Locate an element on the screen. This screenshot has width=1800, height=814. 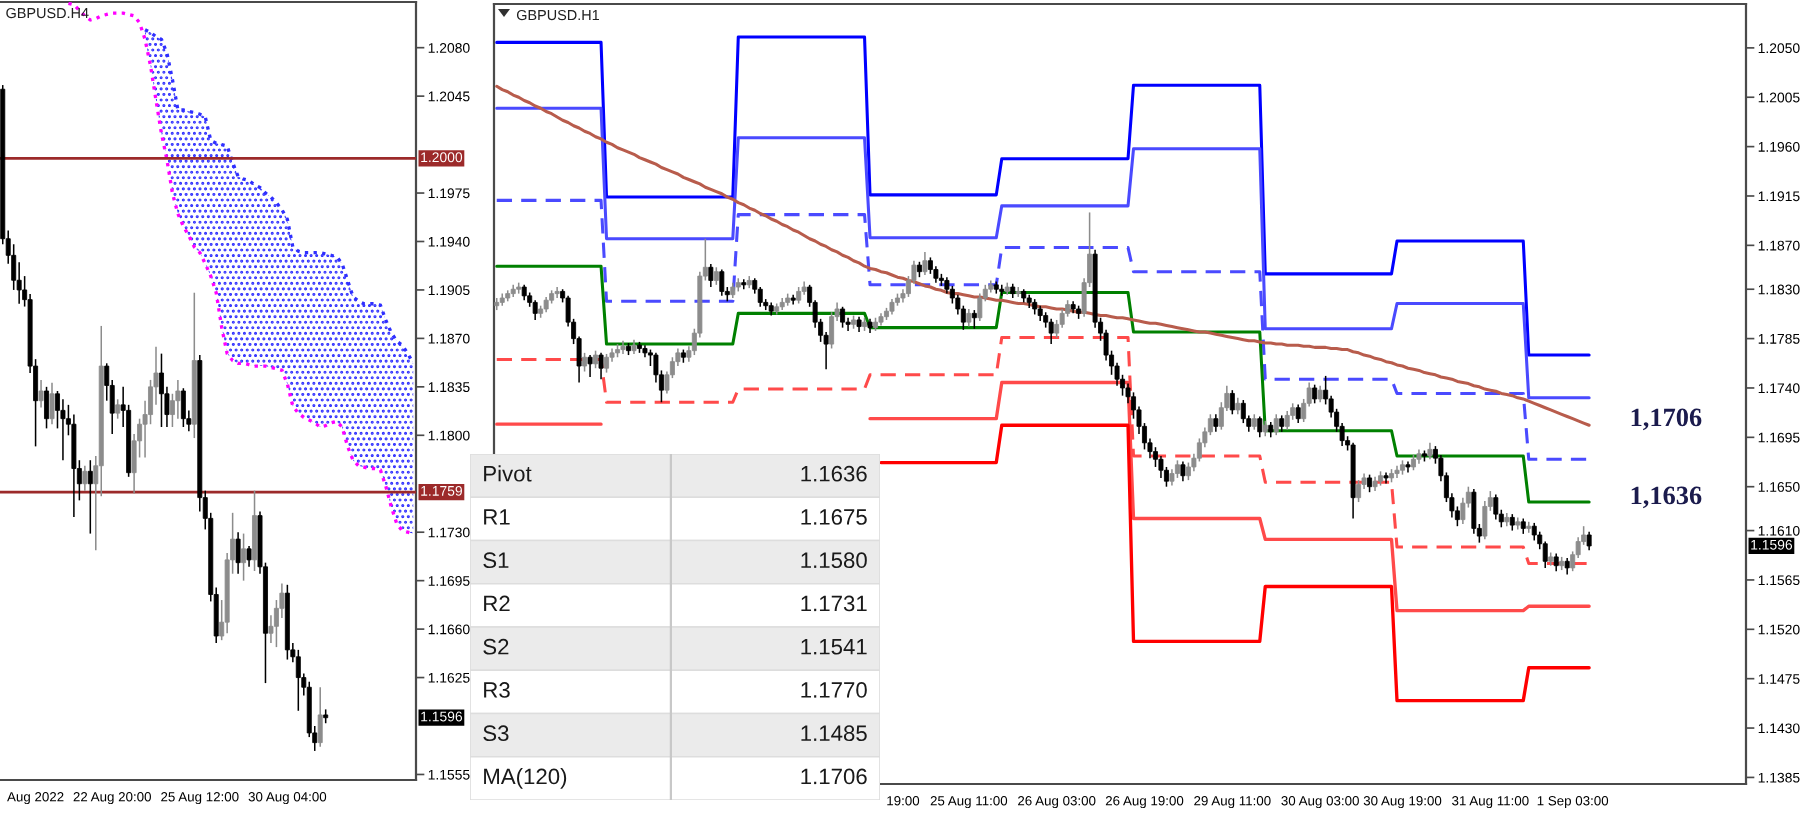
data-label: 1.1731 is located at coordinates (834, 603).